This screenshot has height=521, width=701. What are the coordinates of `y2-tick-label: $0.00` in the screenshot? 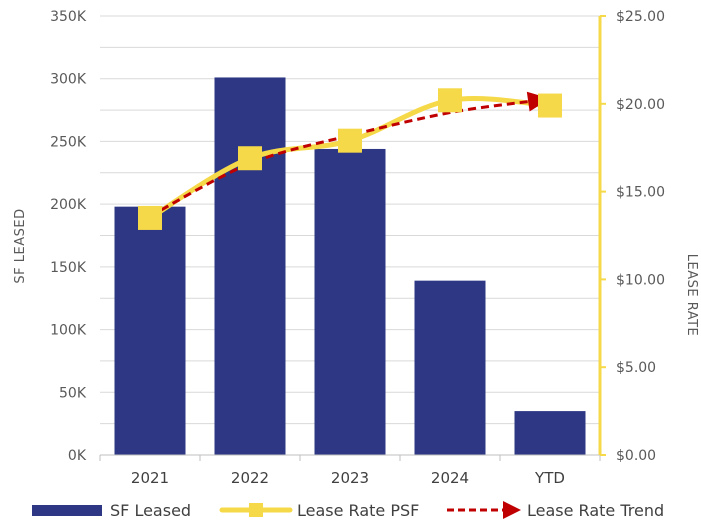 It's located at (636, 456).